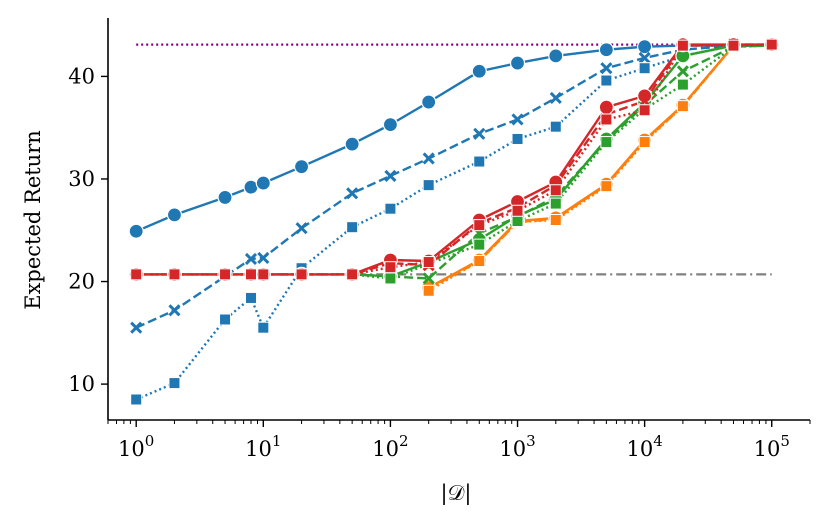 The width and height of the screenshot is (832, 529). What do you see at coordinates (81, 179) in the screenshot?
I see `y-tick-label: 30` at bounding box center [81, 179].